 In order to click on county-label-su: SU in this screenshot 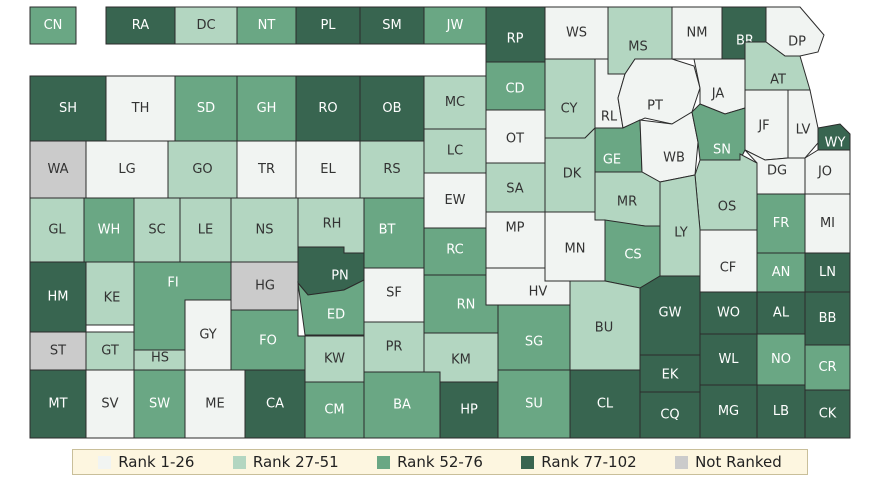, I will do `click(534, 404)`.